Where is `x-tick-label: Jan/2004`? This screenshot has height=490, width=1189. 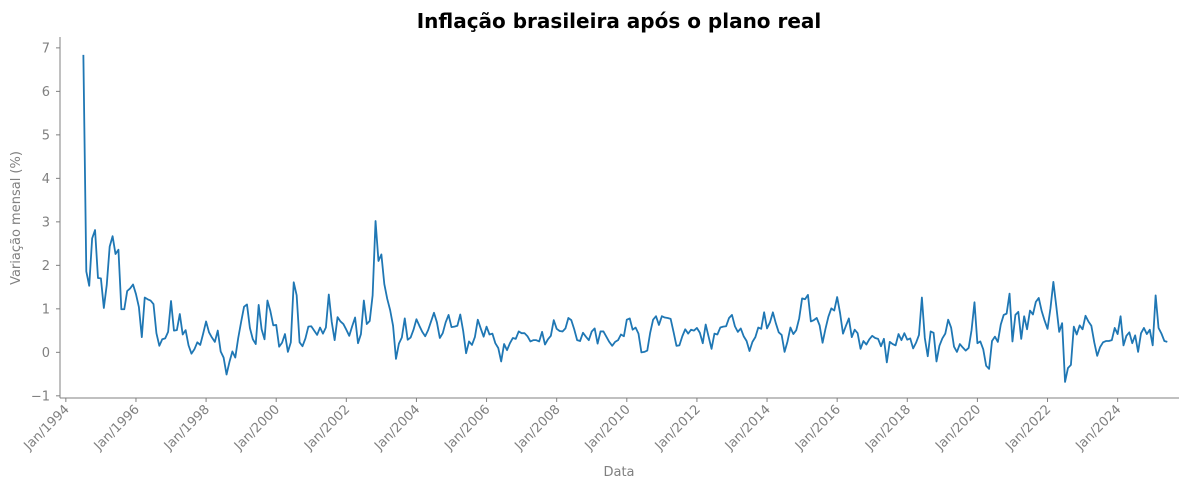 x-tick-label: Jan/2004 is located at coordinates (397, 428).